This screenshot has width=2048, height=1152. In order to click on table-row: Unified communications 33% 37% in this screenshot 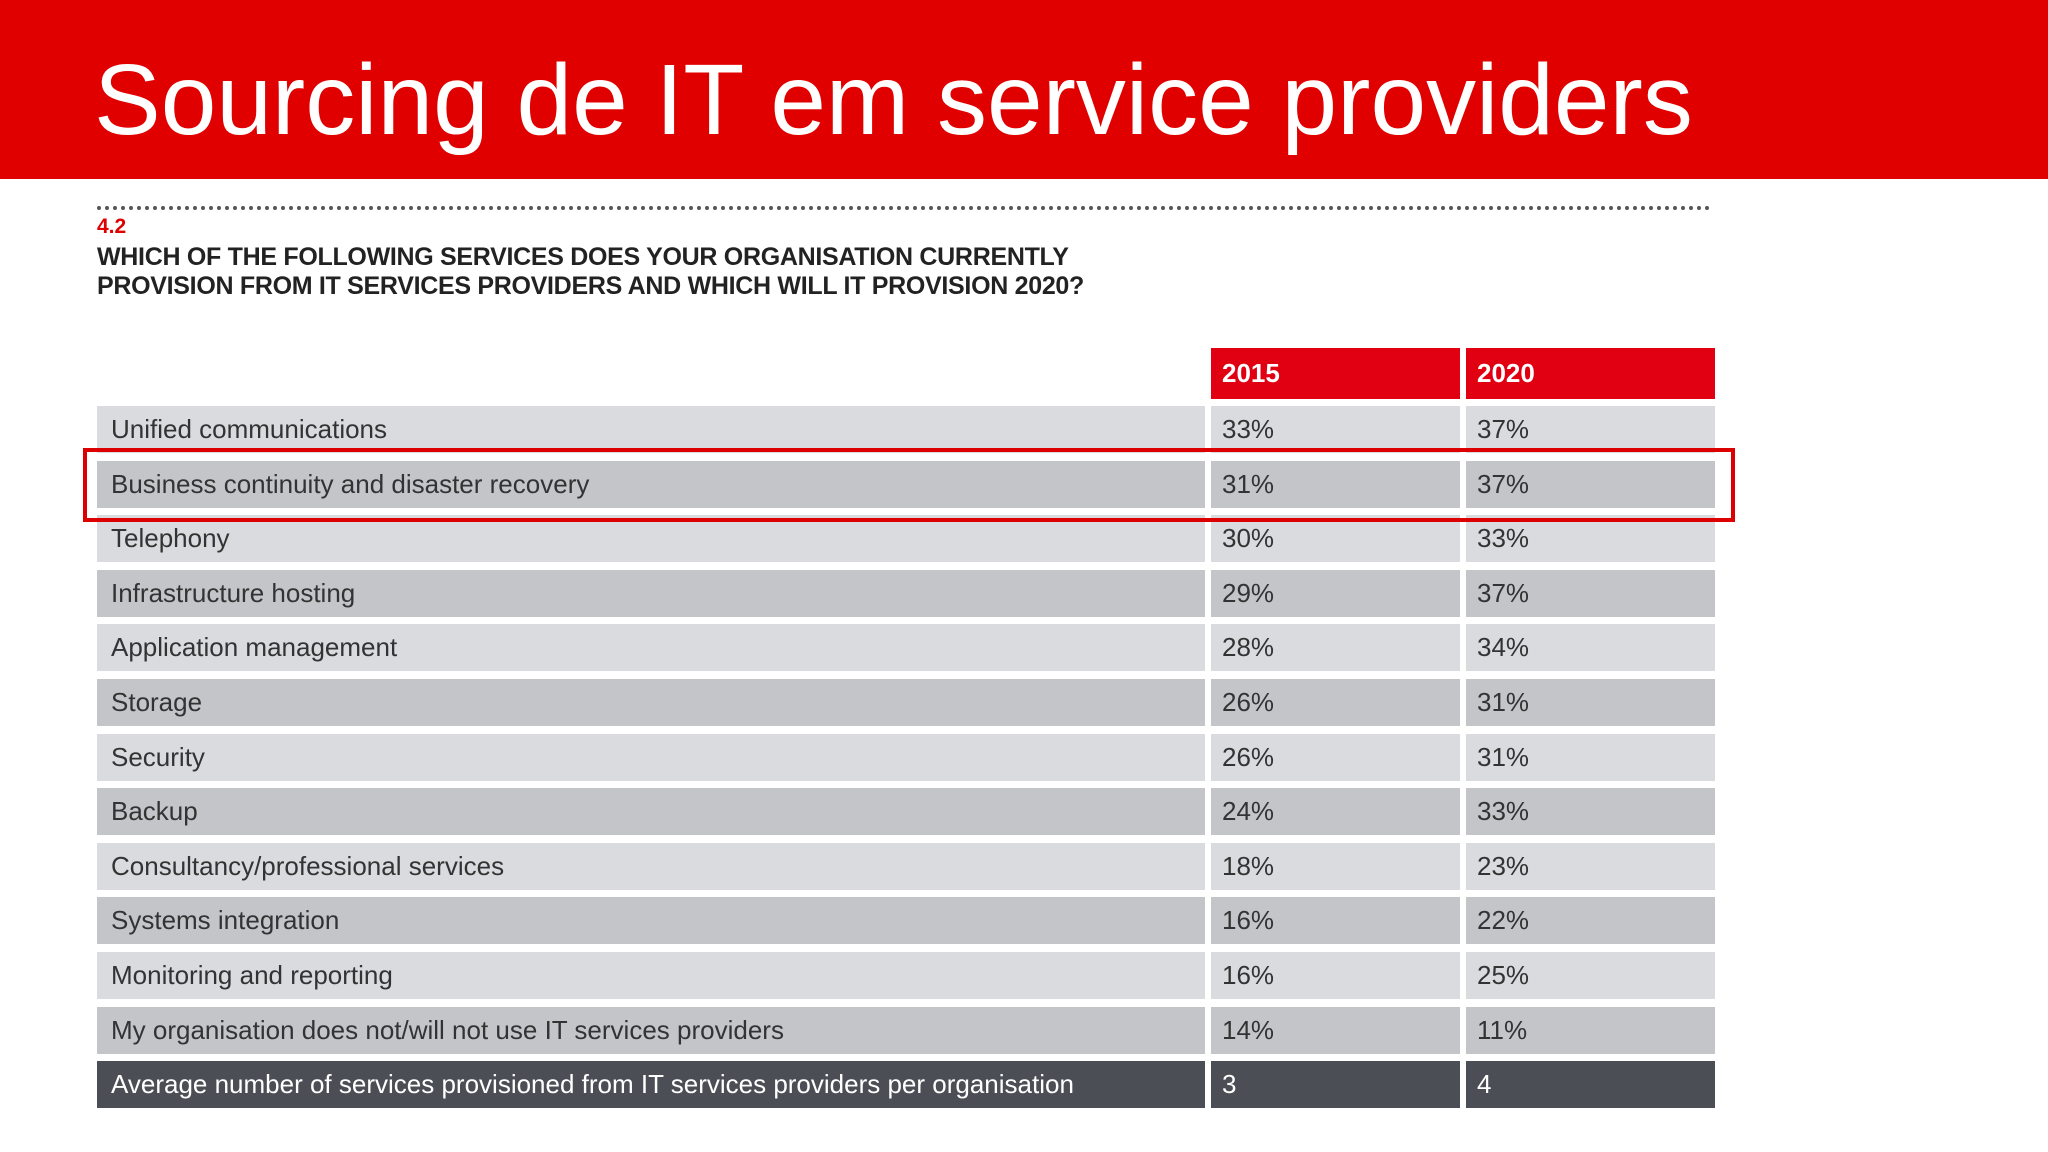, I will do `click(906, 429)`.